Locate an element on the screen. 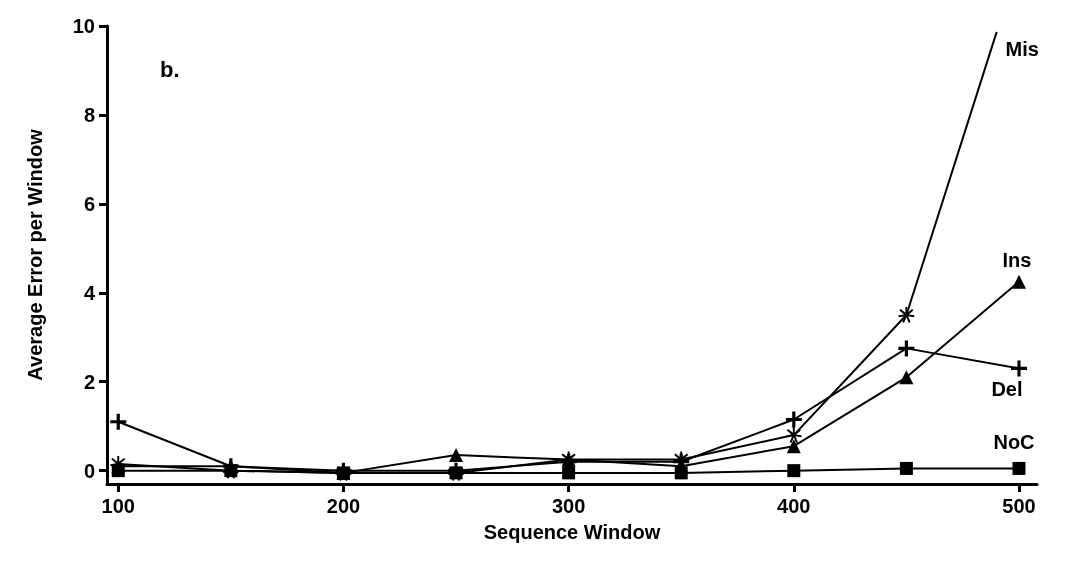  y-tick-label: 6 is located at coordinates (89, 203).